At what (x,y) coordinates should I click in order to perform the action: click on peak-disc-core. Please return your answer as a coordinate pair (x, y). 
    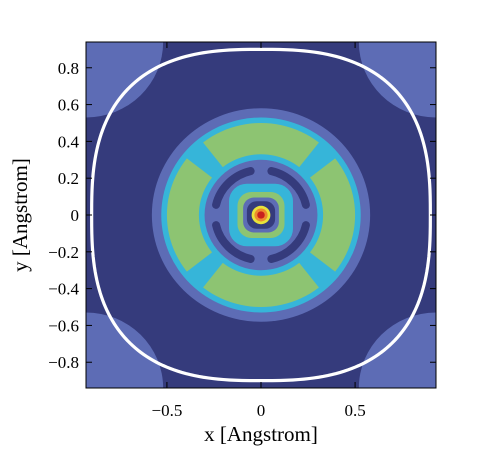
    Looking at the image, I should click on (261, 215).